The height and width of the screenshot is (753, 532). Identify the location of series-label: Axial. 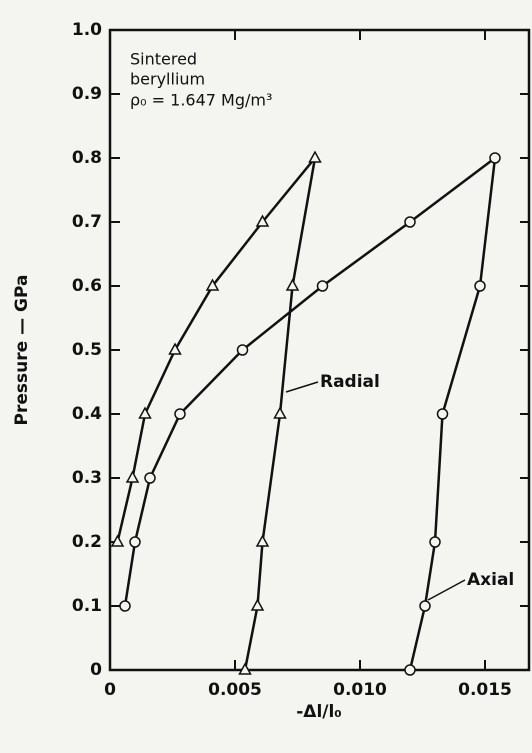
(490, 580).